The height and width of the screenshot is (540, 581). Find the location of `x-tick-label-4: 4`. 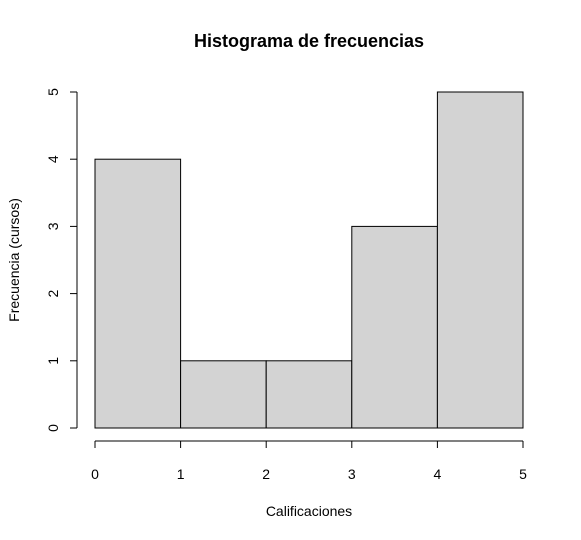

x-tick-label-4: 4 is located at coordinates (438, 474).